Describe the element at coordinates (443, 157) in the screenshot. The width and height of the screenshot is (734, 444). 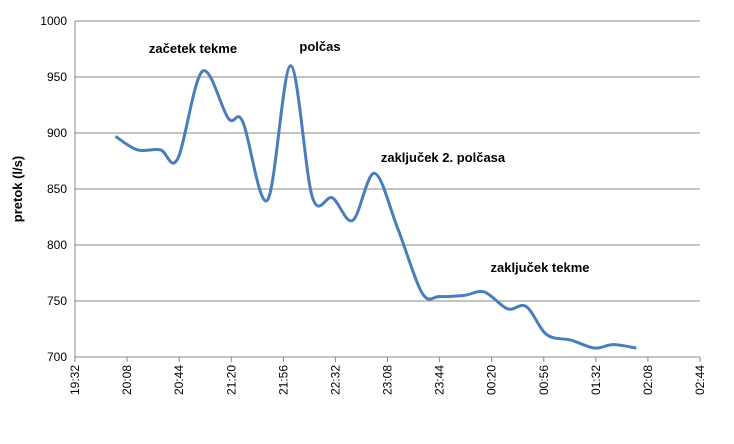
I see `annotation: zaključek 2. polčasa` at that location.